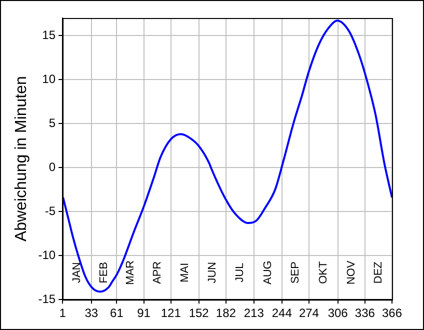 Image resolution: width=424 pixels, height=330 pixels. What do you see at coordinates (49, 35) in the screenshot?
I see `y-tick-label: 15` at bounding box center [49, 35].